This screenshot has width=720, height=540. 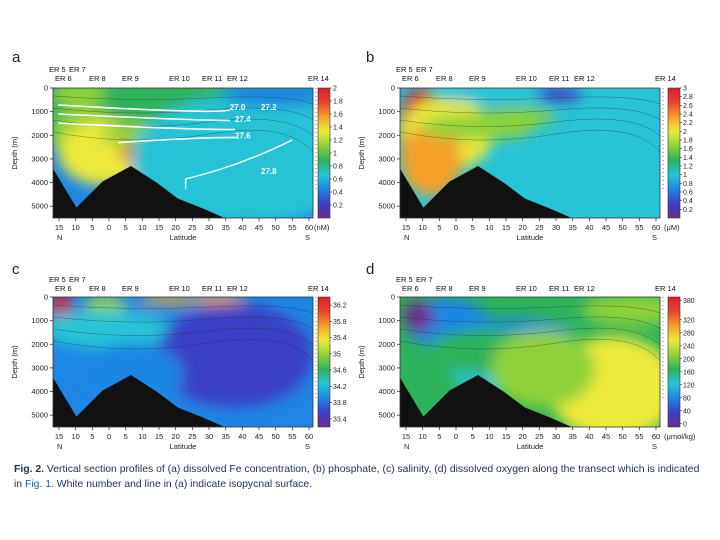 I want to click on colorbar-tick-label: 0.8, so click(x=688, y=184).